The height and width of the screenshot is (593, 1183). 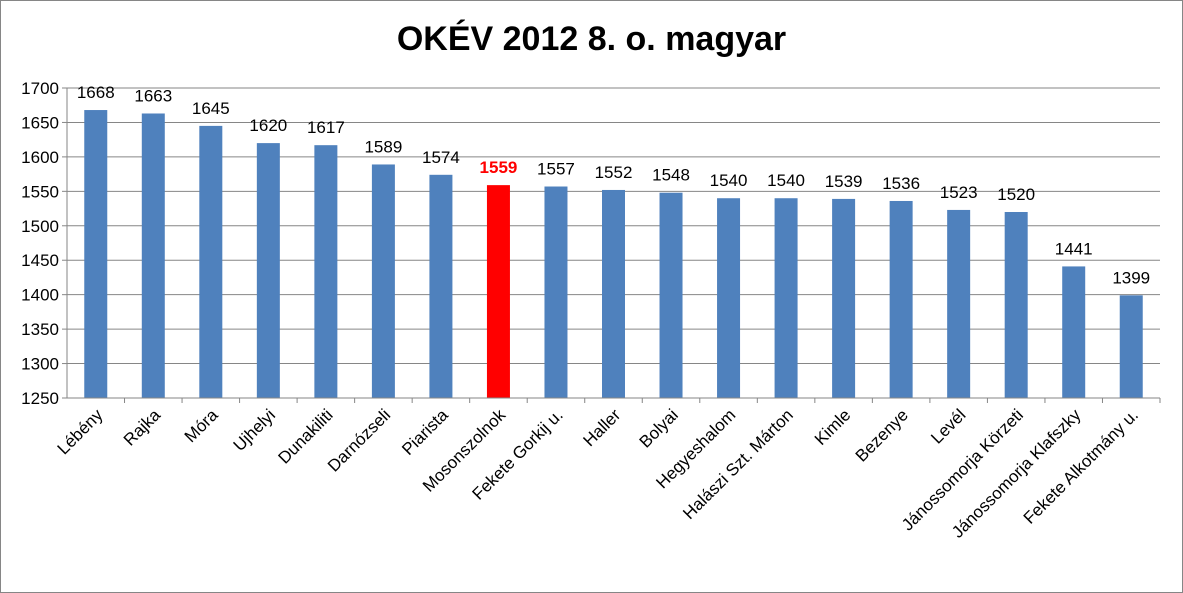 I want to click on category-label: Rajka, so click(x=142, y=427).